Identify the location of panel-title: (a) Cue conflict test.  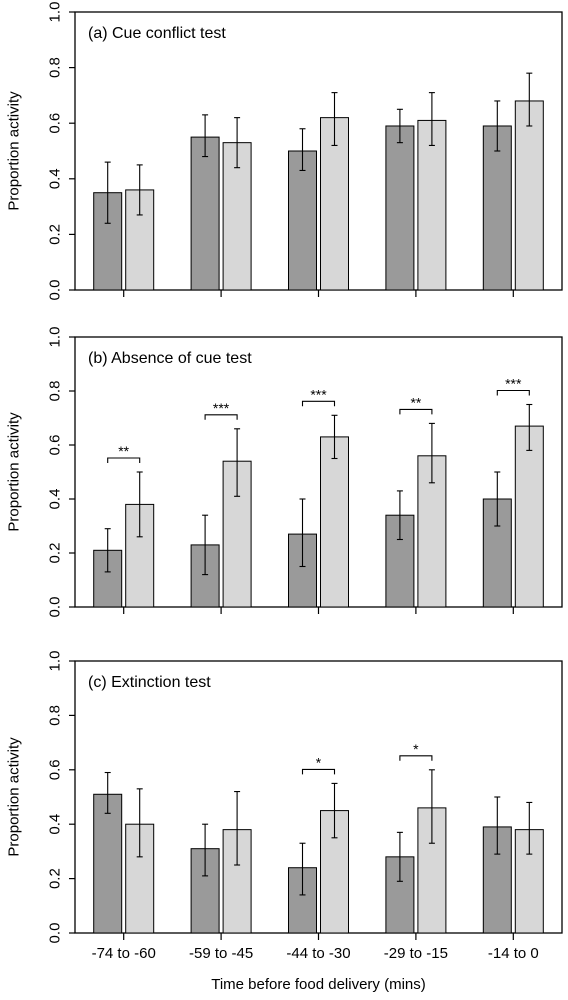
(157, 33).